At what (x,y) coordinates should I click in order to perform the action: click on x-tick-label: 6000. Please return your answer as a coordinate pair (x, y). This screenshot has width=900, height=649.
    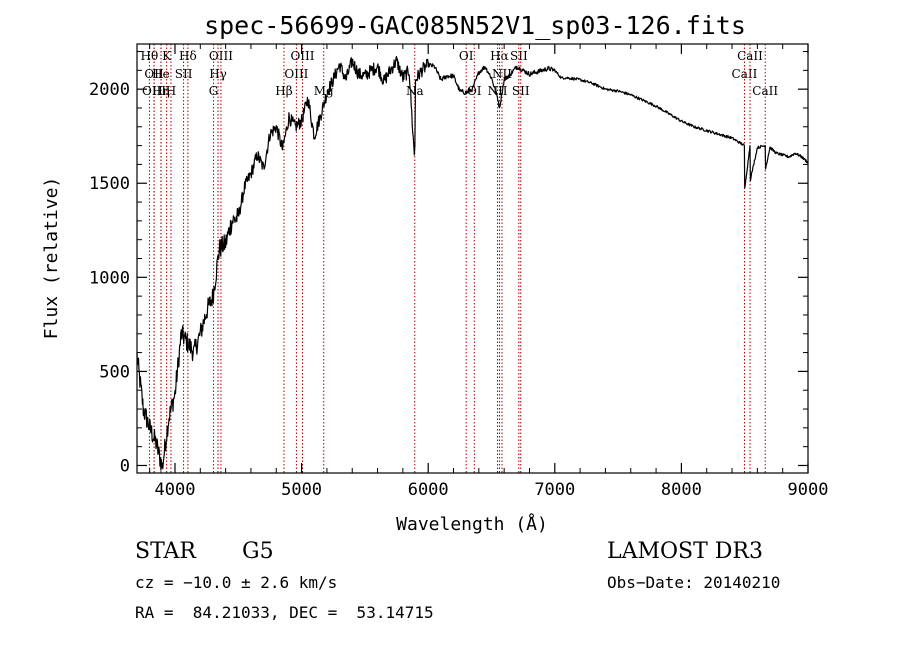
    Looking at the image, I should click on (428, 490).